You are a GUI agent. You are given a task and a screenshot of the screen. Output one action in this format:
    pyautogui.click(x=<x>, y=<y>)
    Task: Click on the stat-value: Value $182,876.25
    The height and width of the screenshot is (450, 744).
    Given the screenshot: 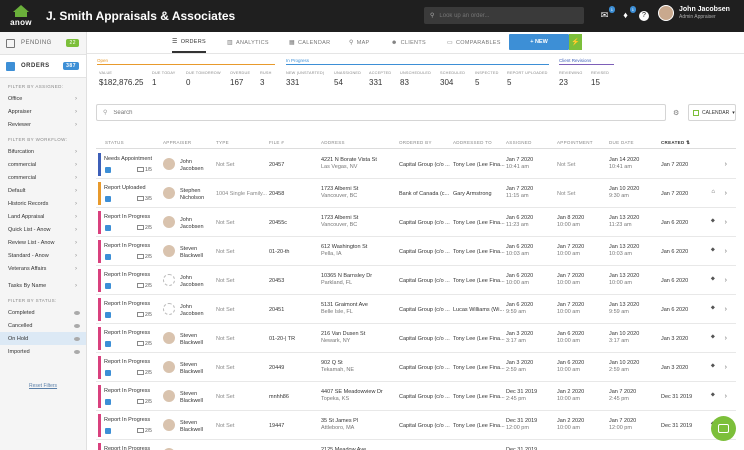 What is the action you would take?
    pyautogui.click(x=121, y=79)
    